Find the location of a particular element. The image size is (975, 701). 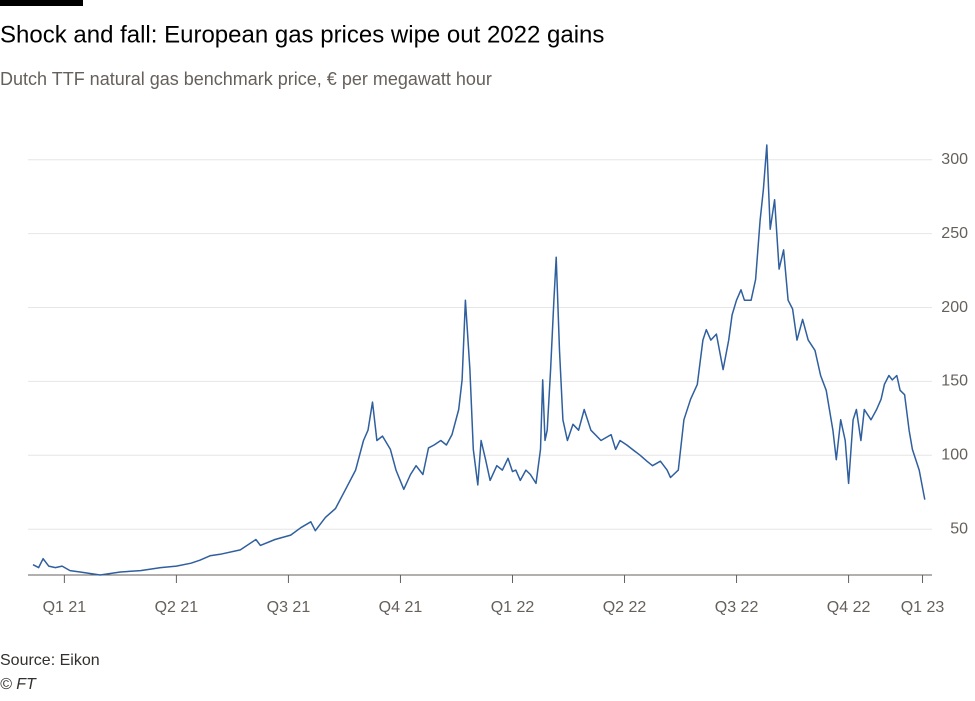

x-tick-label: Q3 21 is located at coordinates (289, 607).